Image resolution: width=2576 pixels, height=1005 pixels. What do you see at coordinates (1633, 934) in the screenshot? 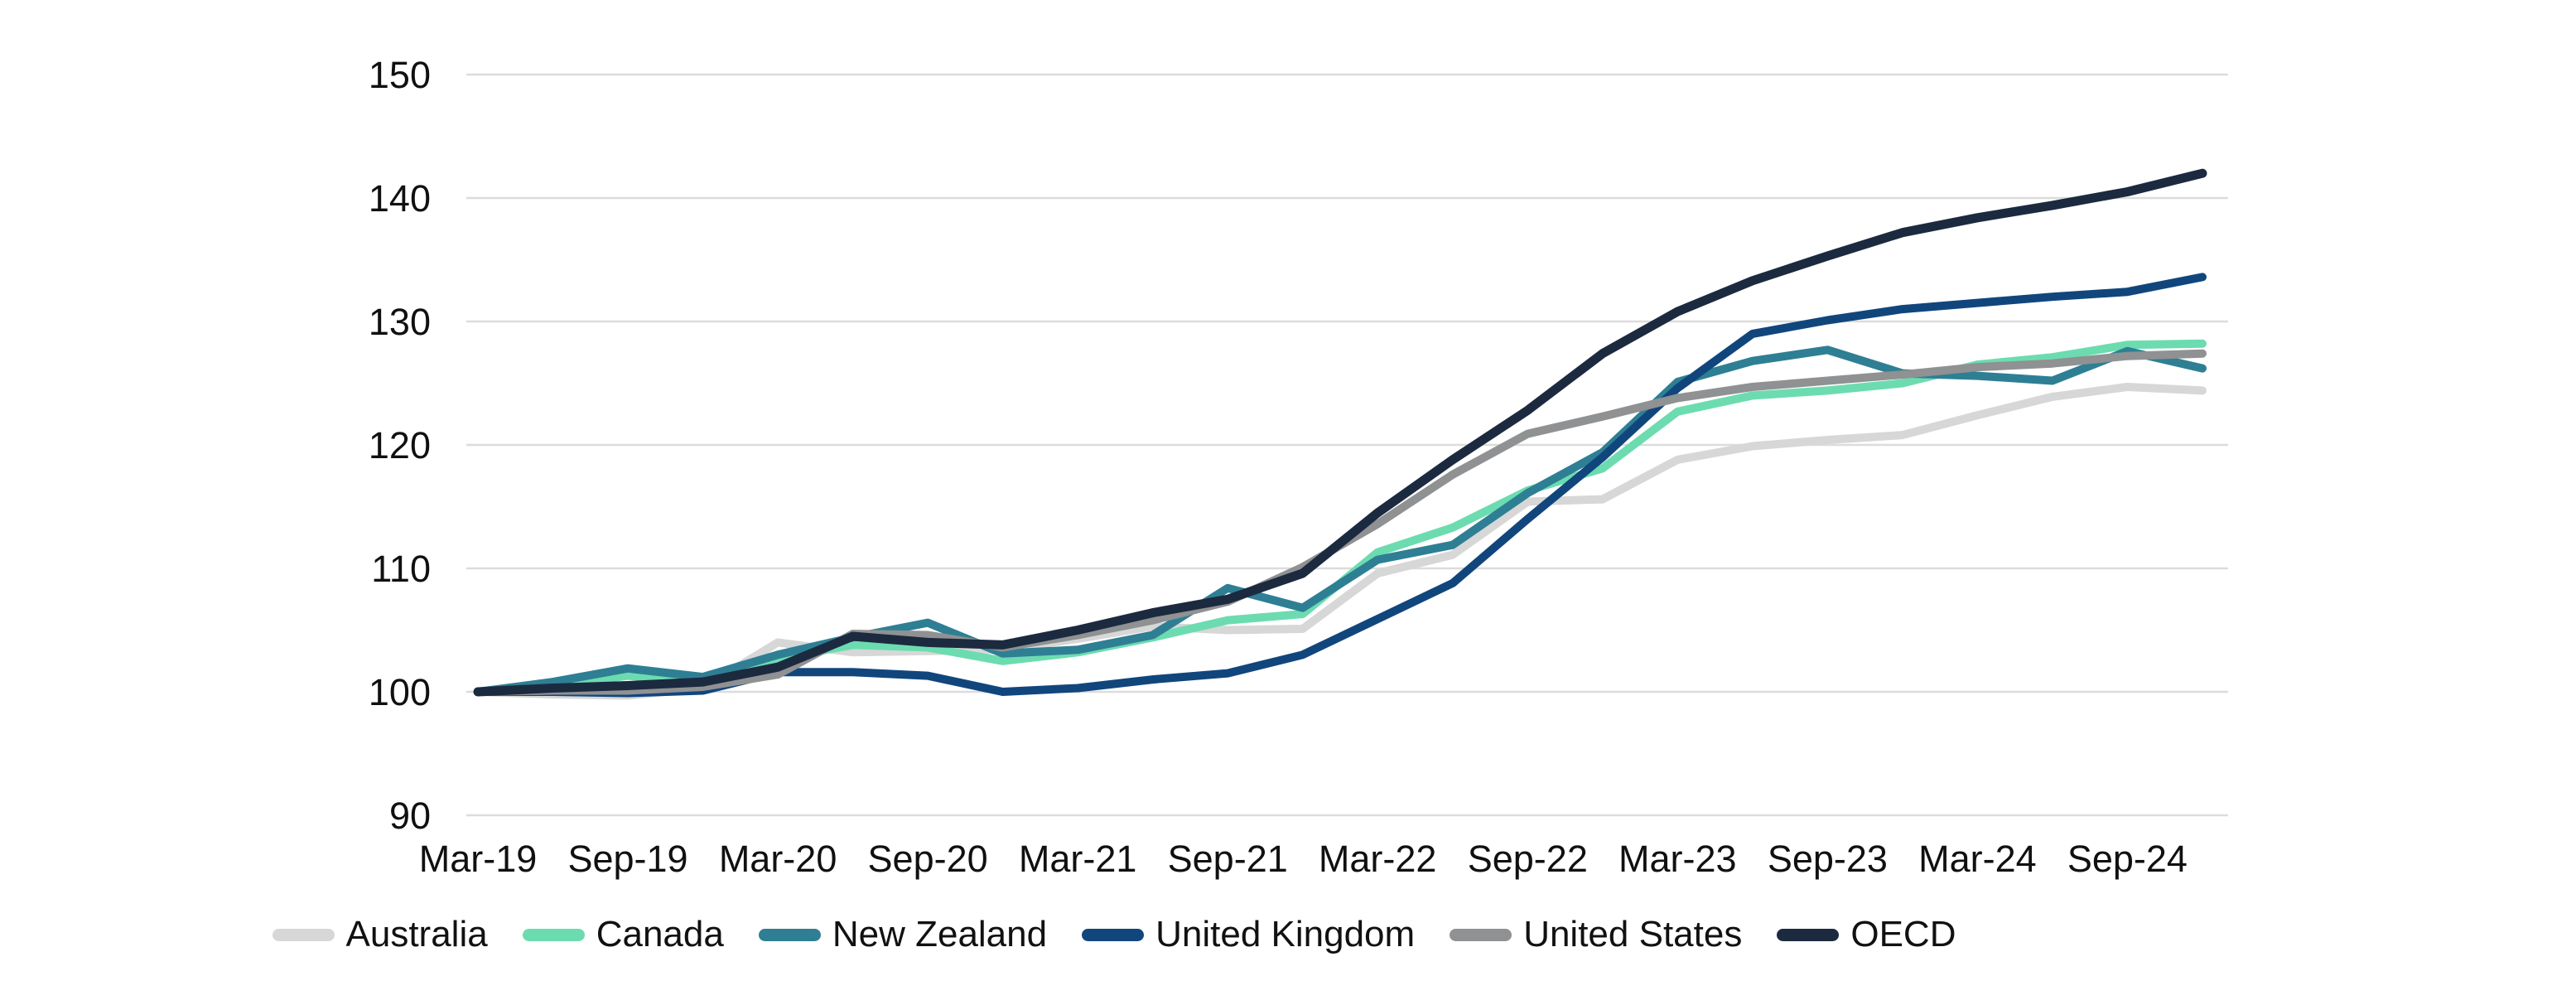
I see `legend-label-united-states: United States` at bounding box center [1633, 934].